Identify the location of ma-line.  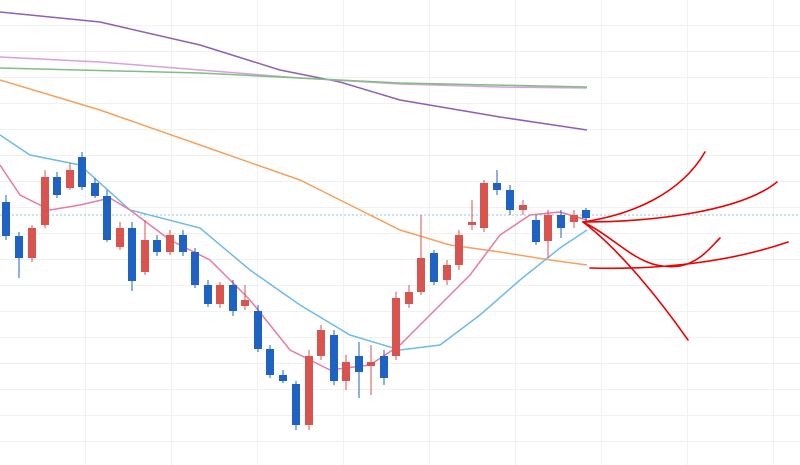
(294, 77).